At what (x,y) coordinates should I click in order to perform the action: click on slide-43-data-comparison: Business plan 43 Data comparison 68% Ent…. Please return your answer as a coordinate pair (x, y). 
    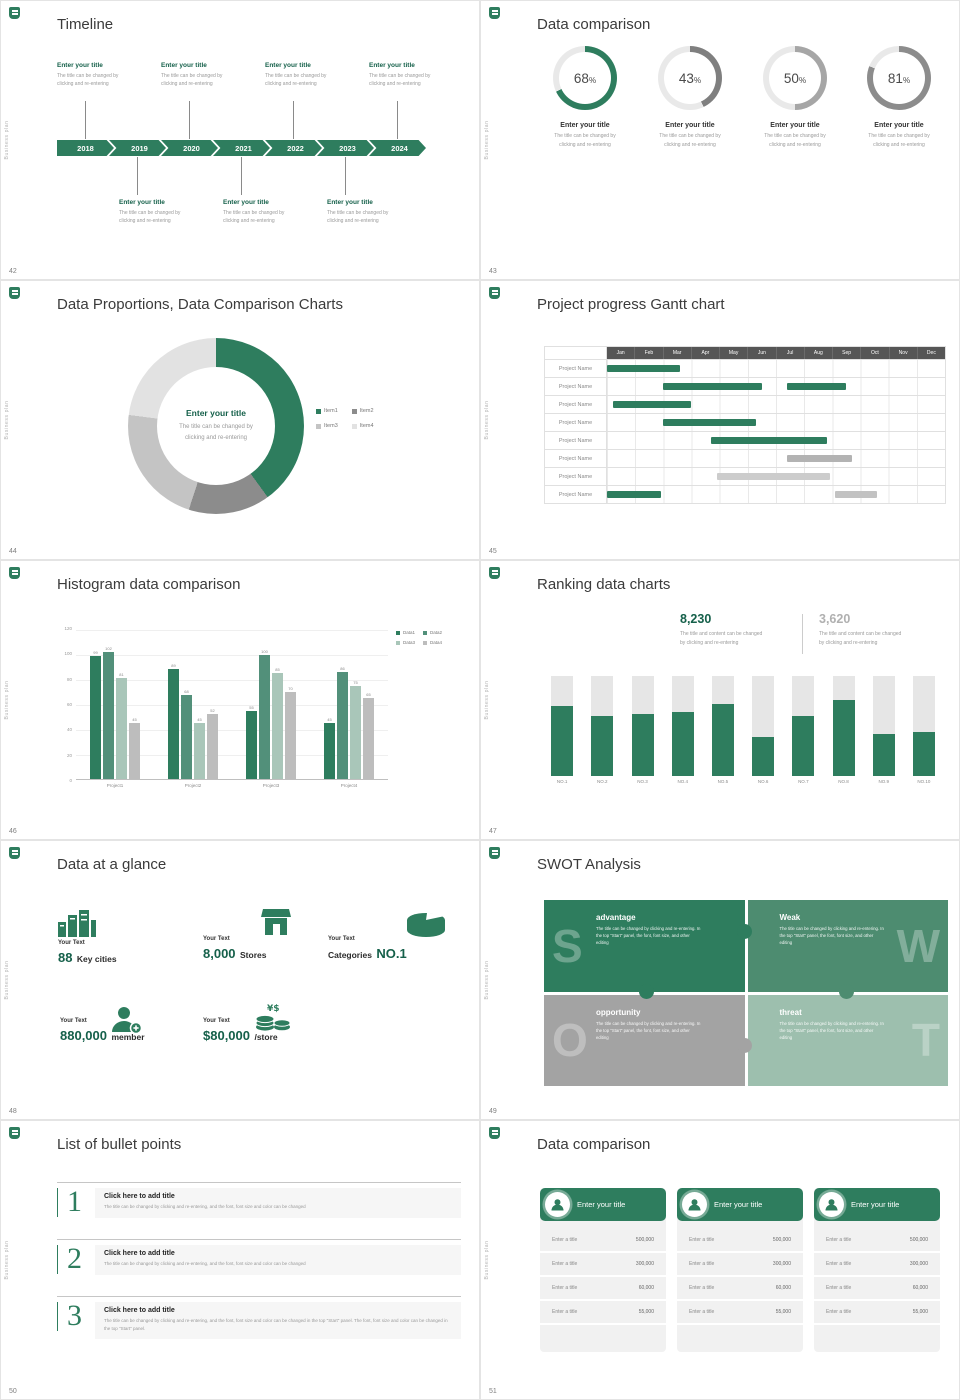
    Looking at the image, I should click on (720, 140).